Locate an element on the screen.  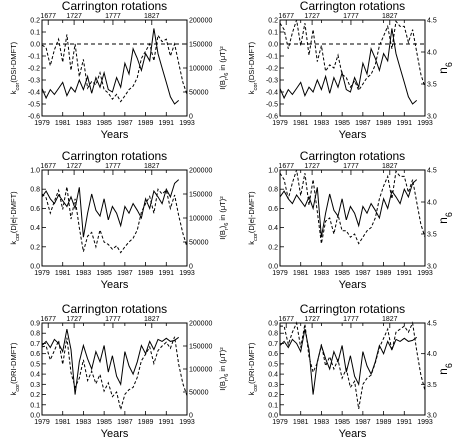
y-tick-label: 0.4 is located at coordinates (35, 228).